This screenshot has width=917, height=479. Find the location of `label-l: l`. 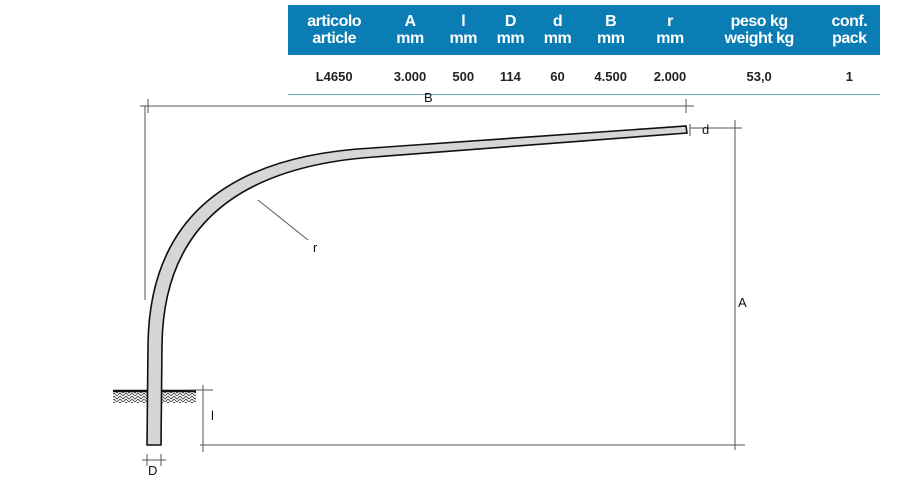

label-l: l is located at coordinates (212, 415).